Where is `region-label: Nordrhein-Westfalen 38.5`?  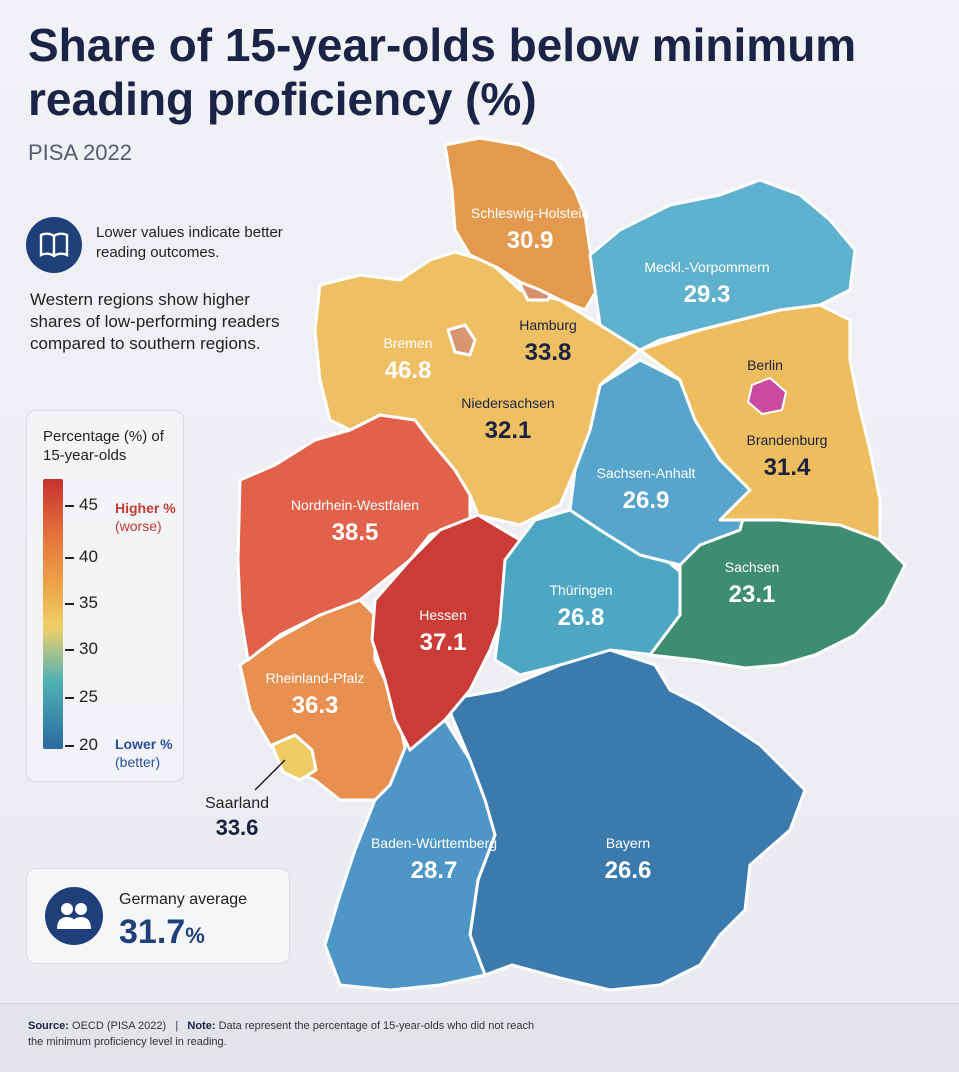 region-label: Nordrhein-Westfalen 38.5 is located at coordinates (355, 521).